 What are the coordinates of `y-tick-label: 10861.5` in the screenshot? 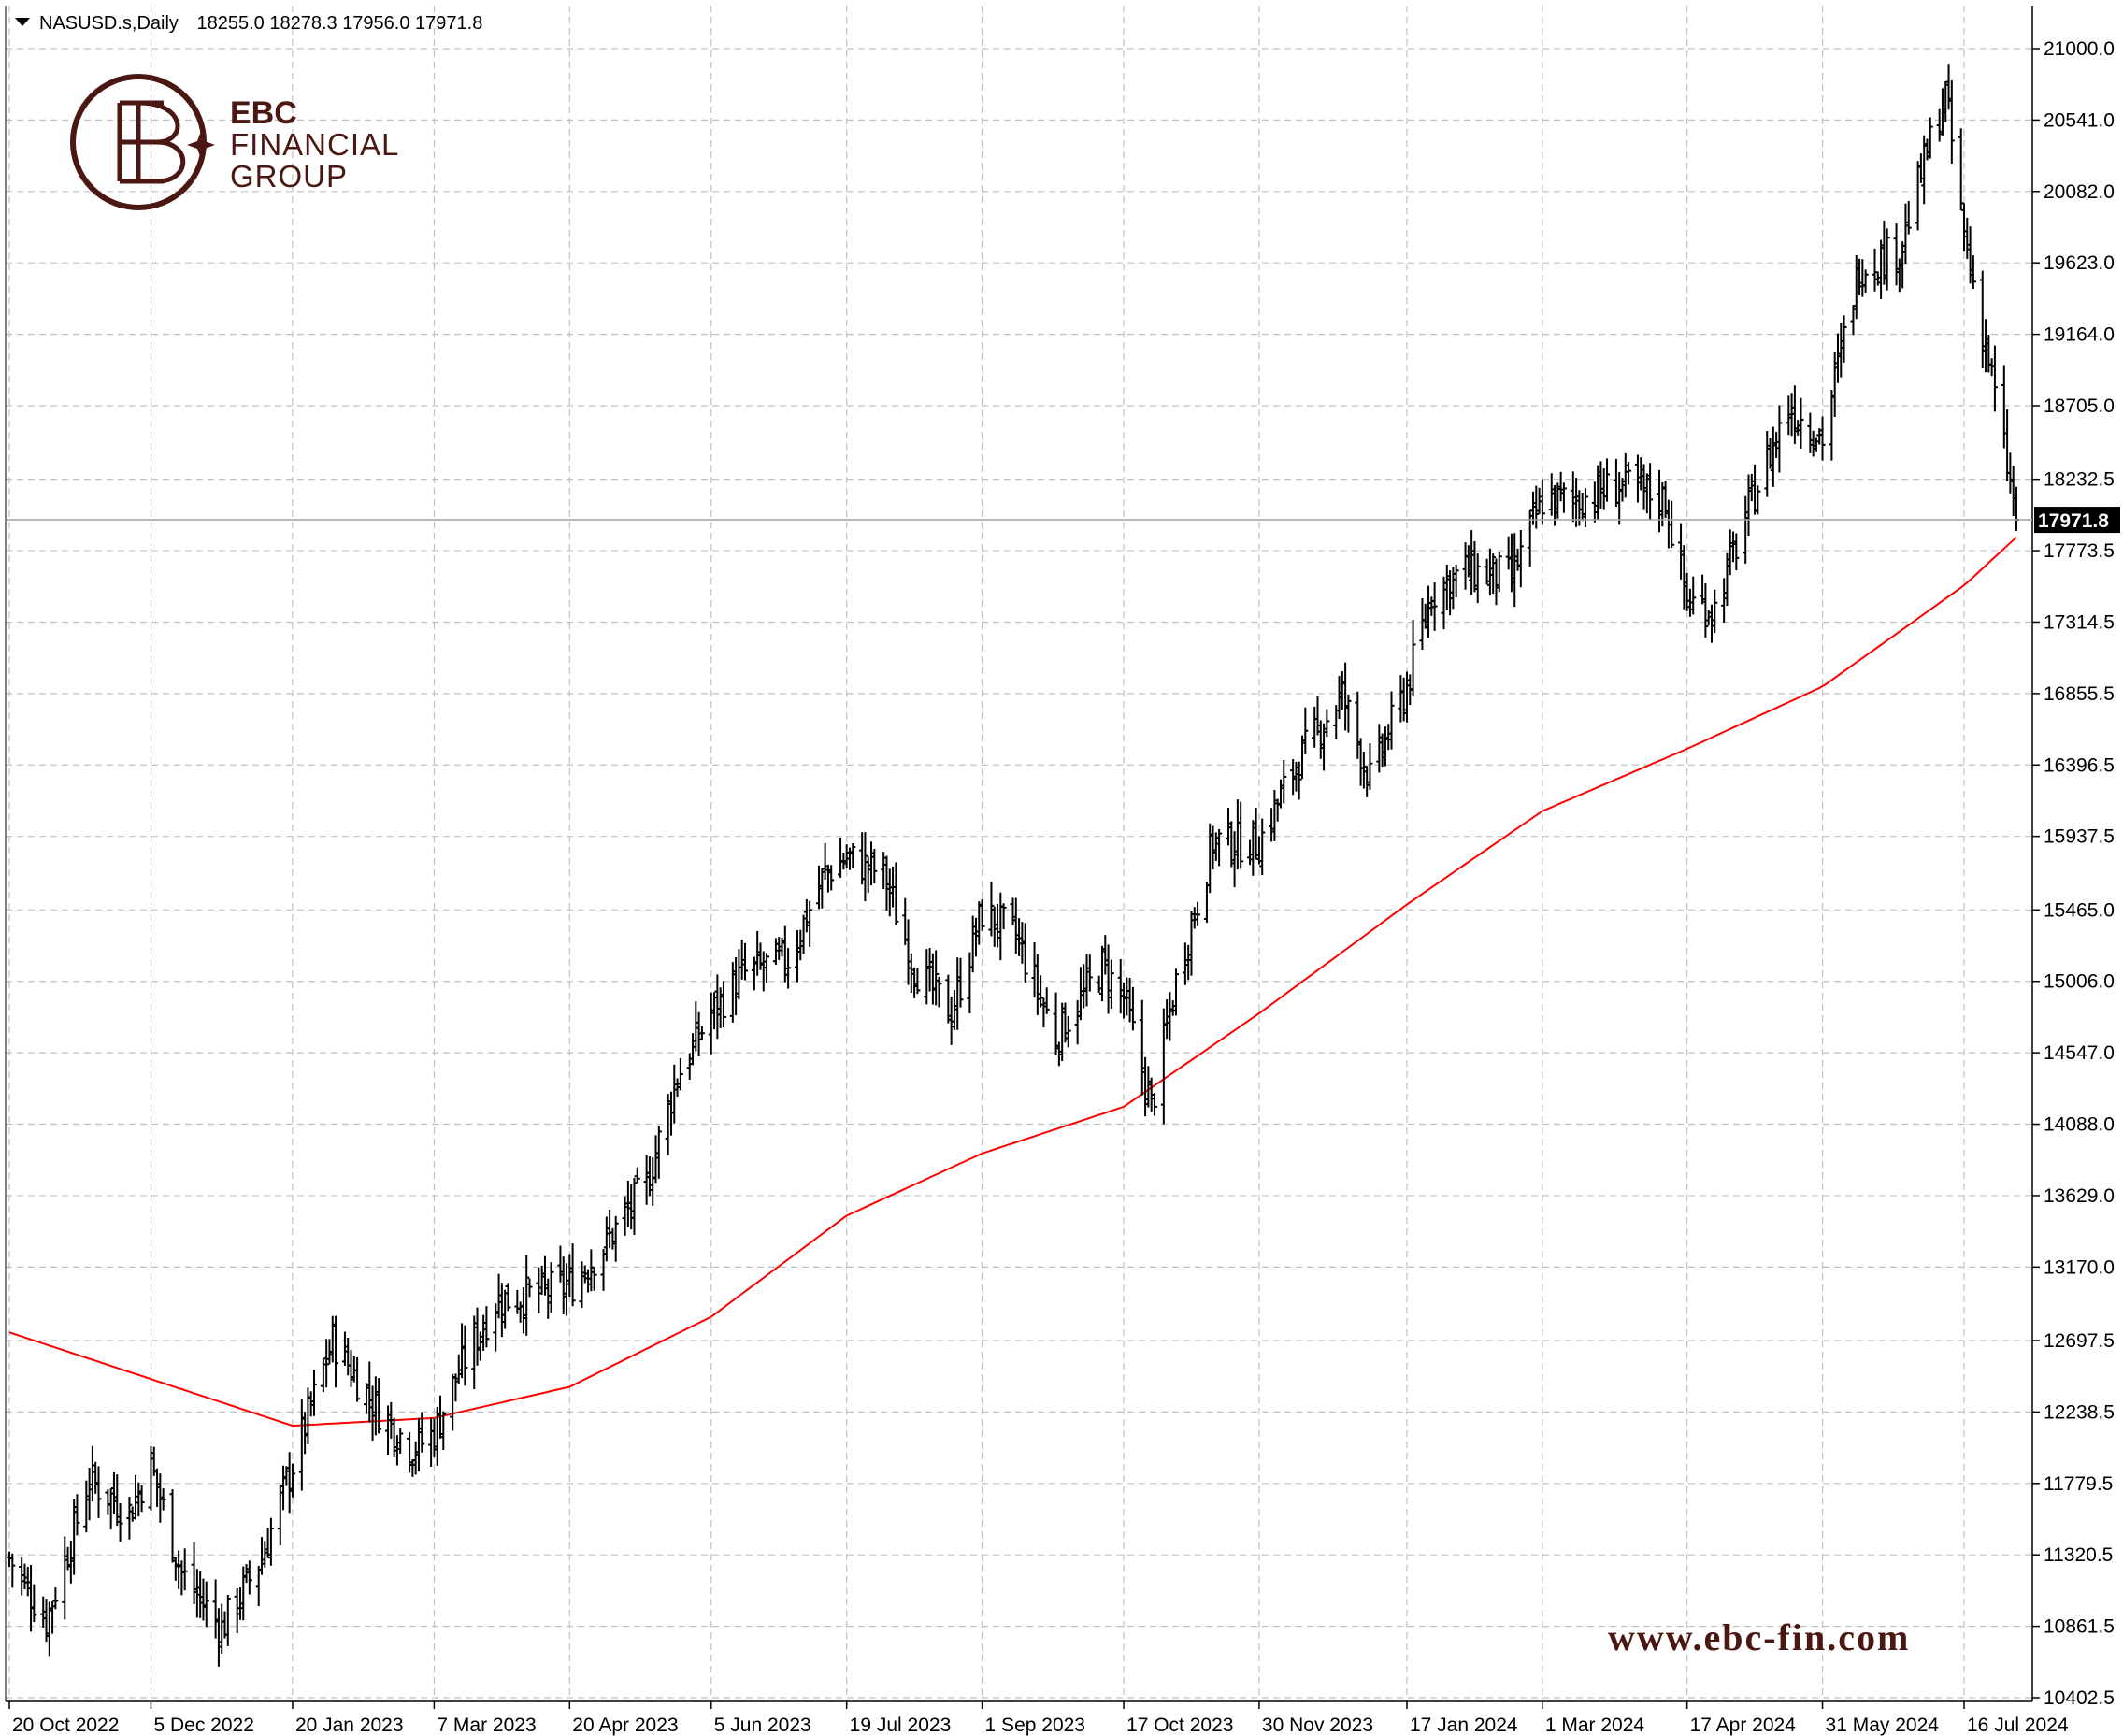 It's located at (2079, 1627).